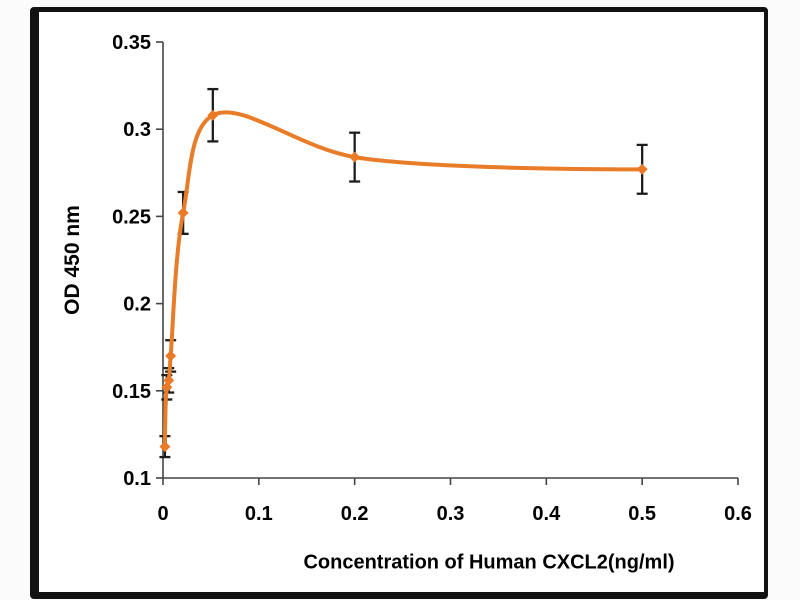  I want to click on svg-text: 0.4, so click(546, 514).